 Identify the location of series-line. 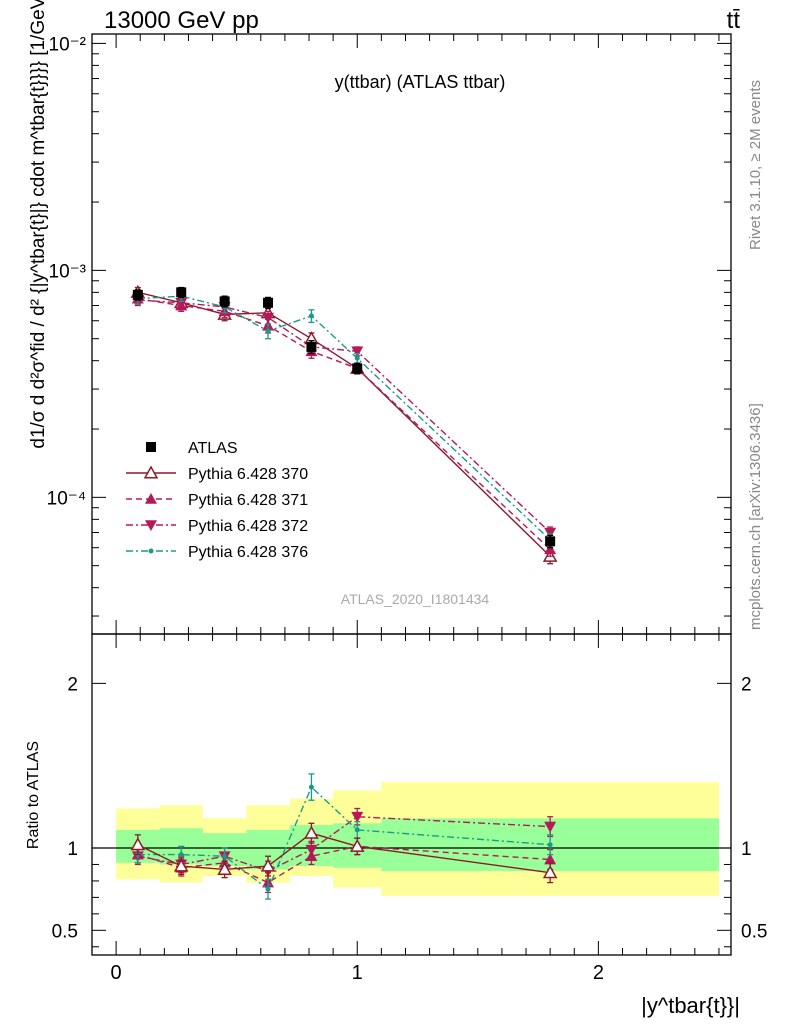
(344, 424).